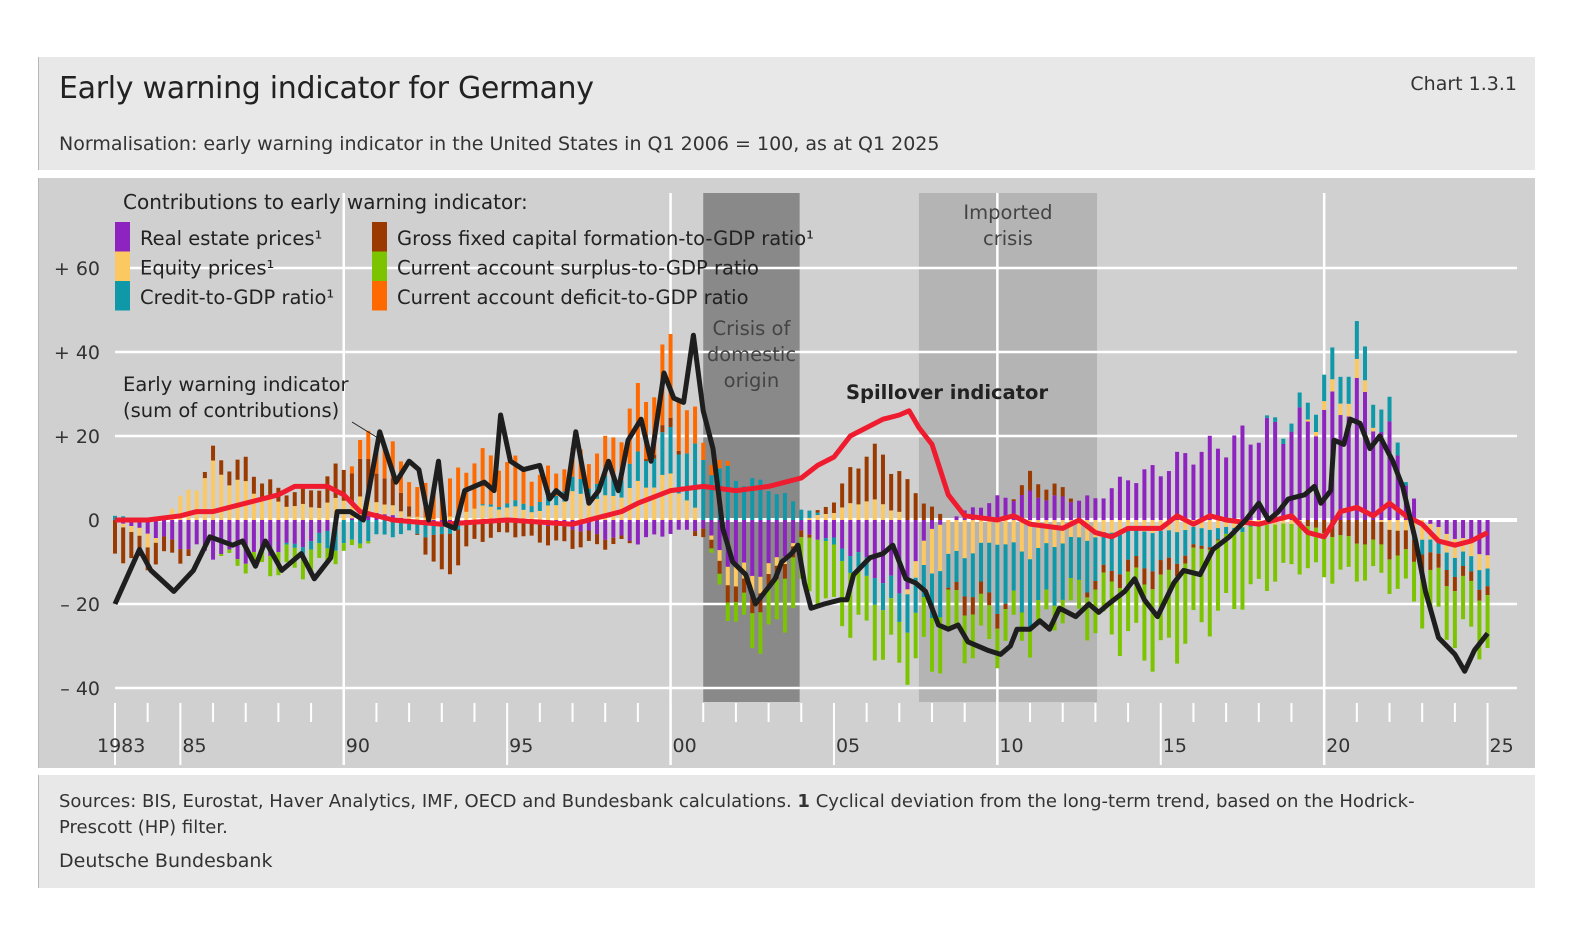 The height and width of the screenshot is (940, 1580). Describe the element at coordinates (236, 384) in the screenshot. I see `ewi-label-line1: Early warning indicator` at that location.